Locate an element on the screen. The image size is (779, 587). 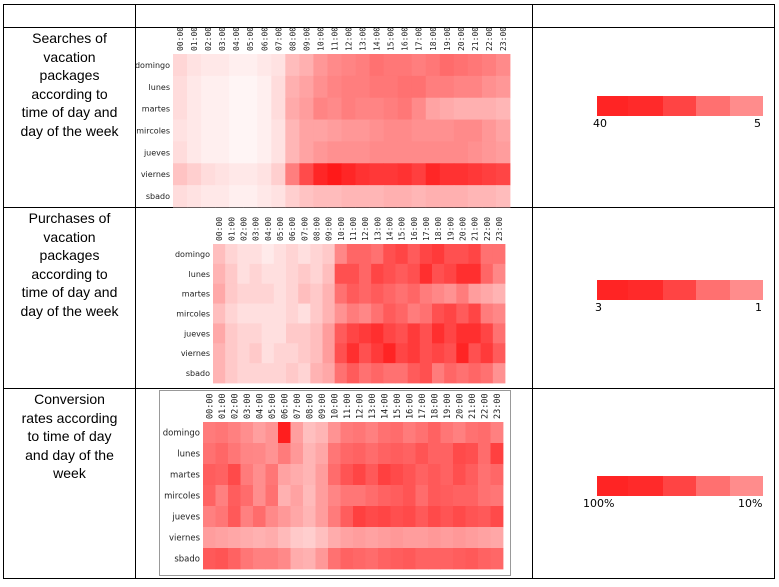
x-tick-label: 22:00 is located at coordinates (485, 406).